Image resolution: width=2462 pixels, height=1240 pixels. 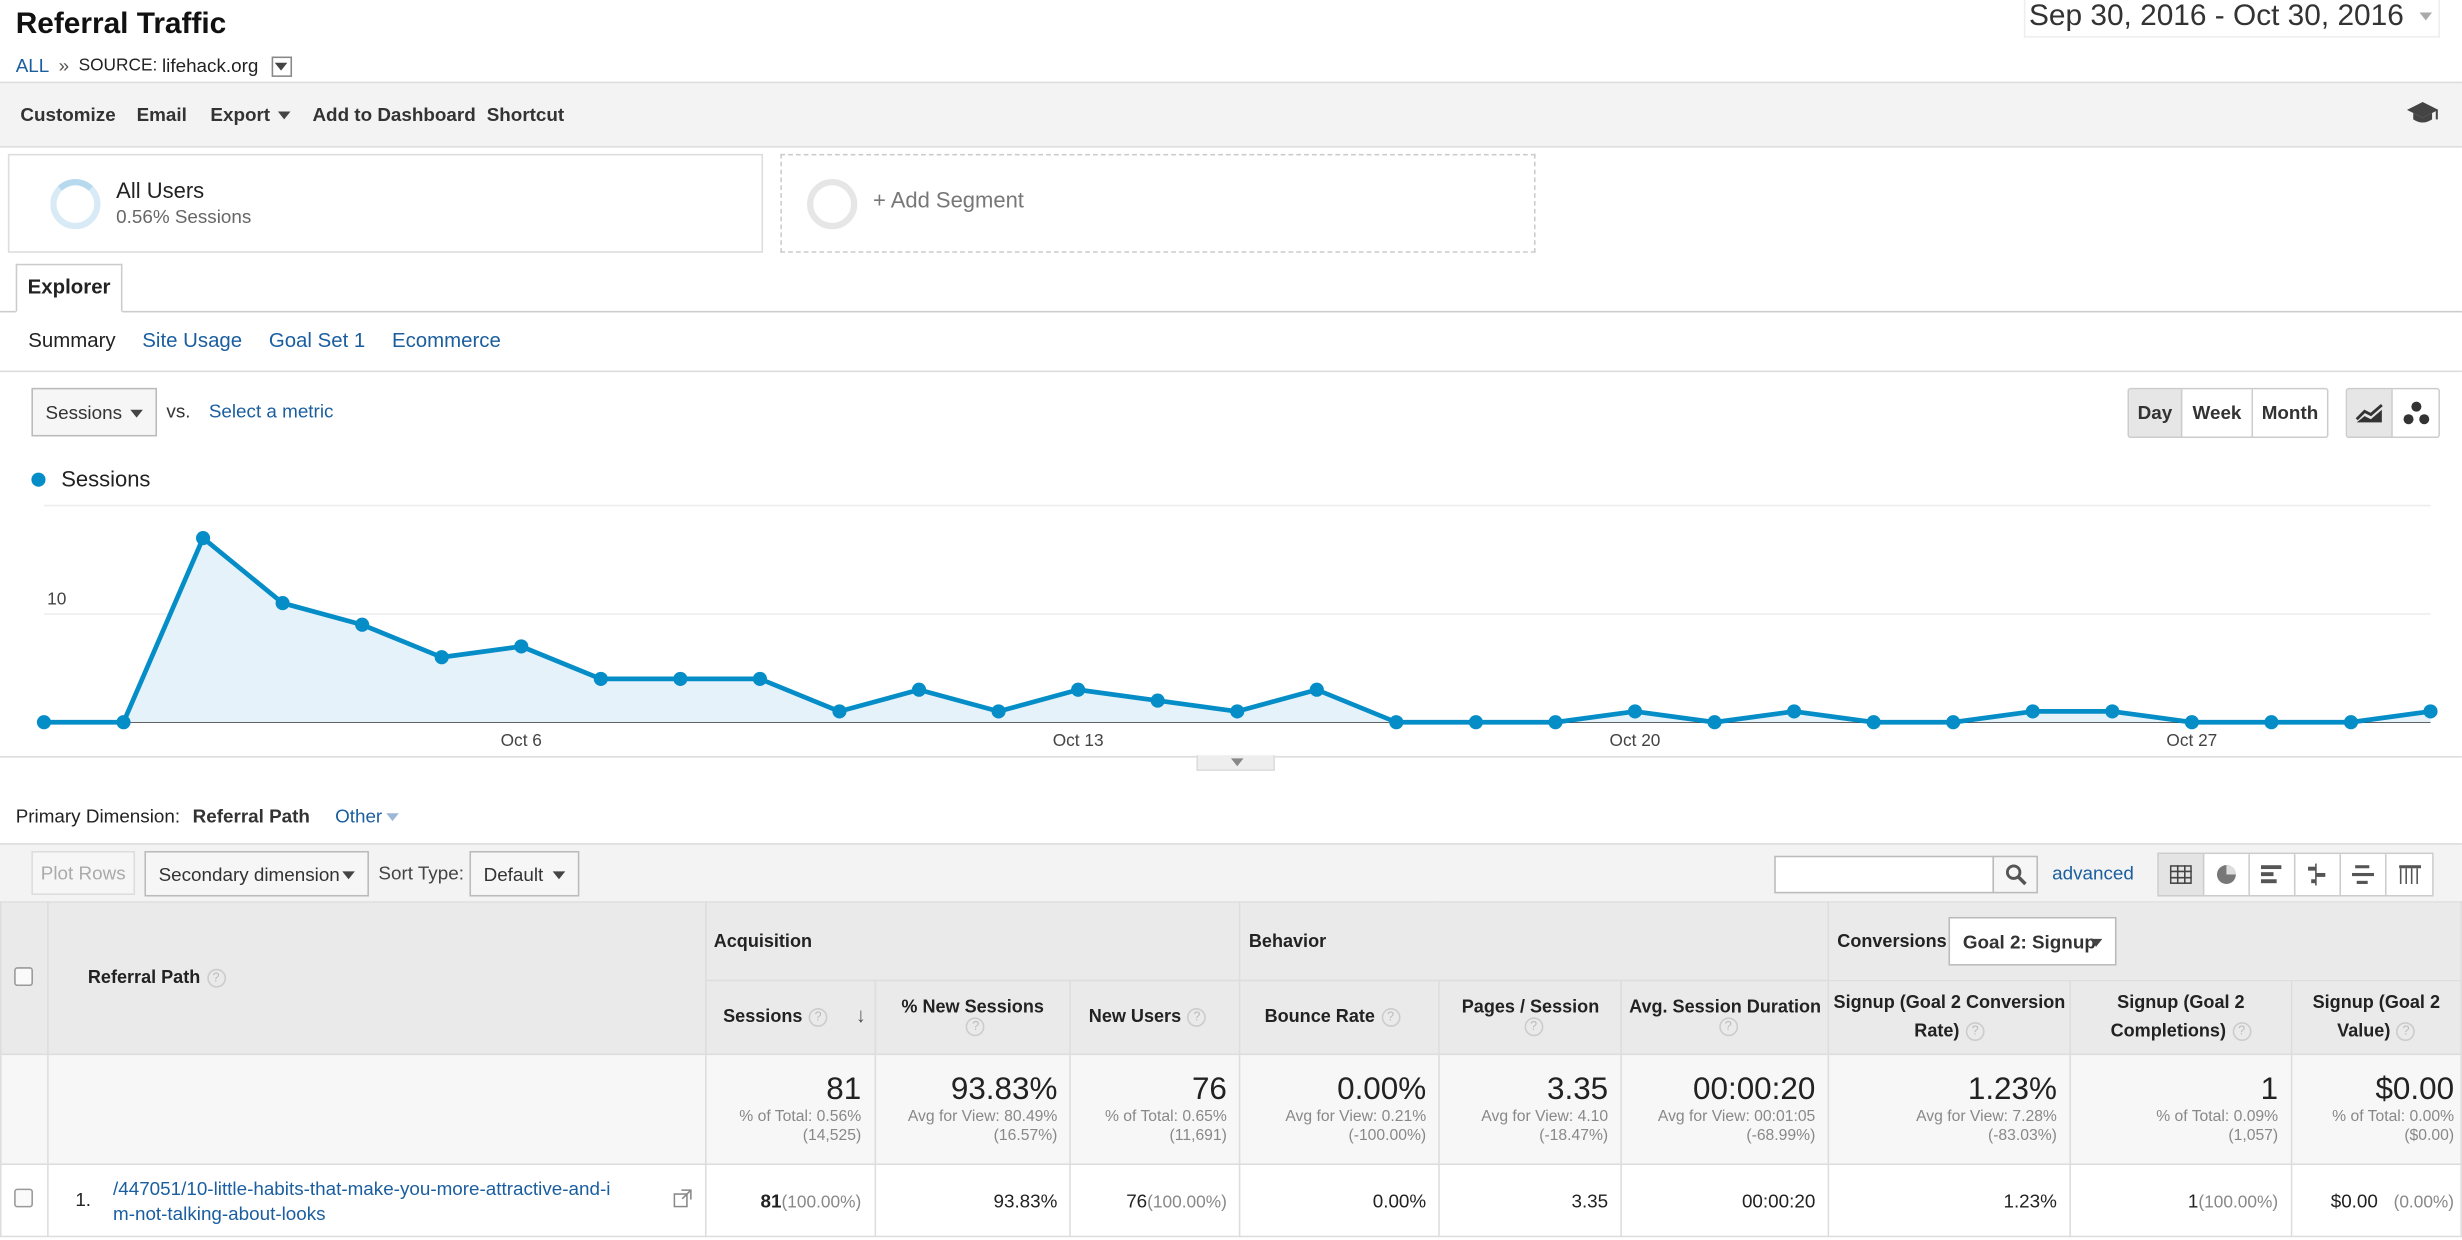 I want to click on select-metric-link: Select a metric, so click(x=271, y=411).